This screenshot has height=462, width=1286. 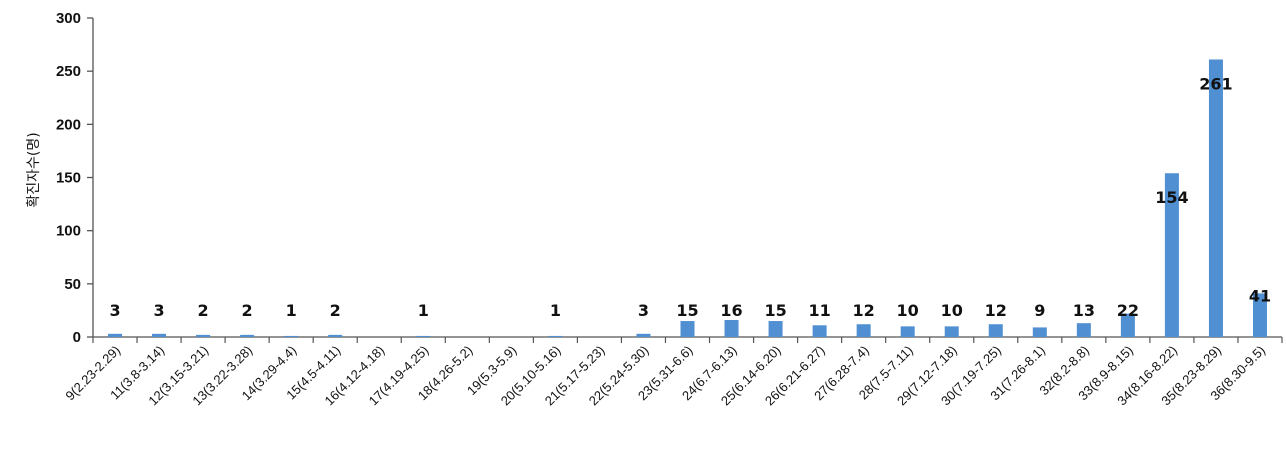 I want to click on y-tick-label: 100, so click(x=68, y=231).